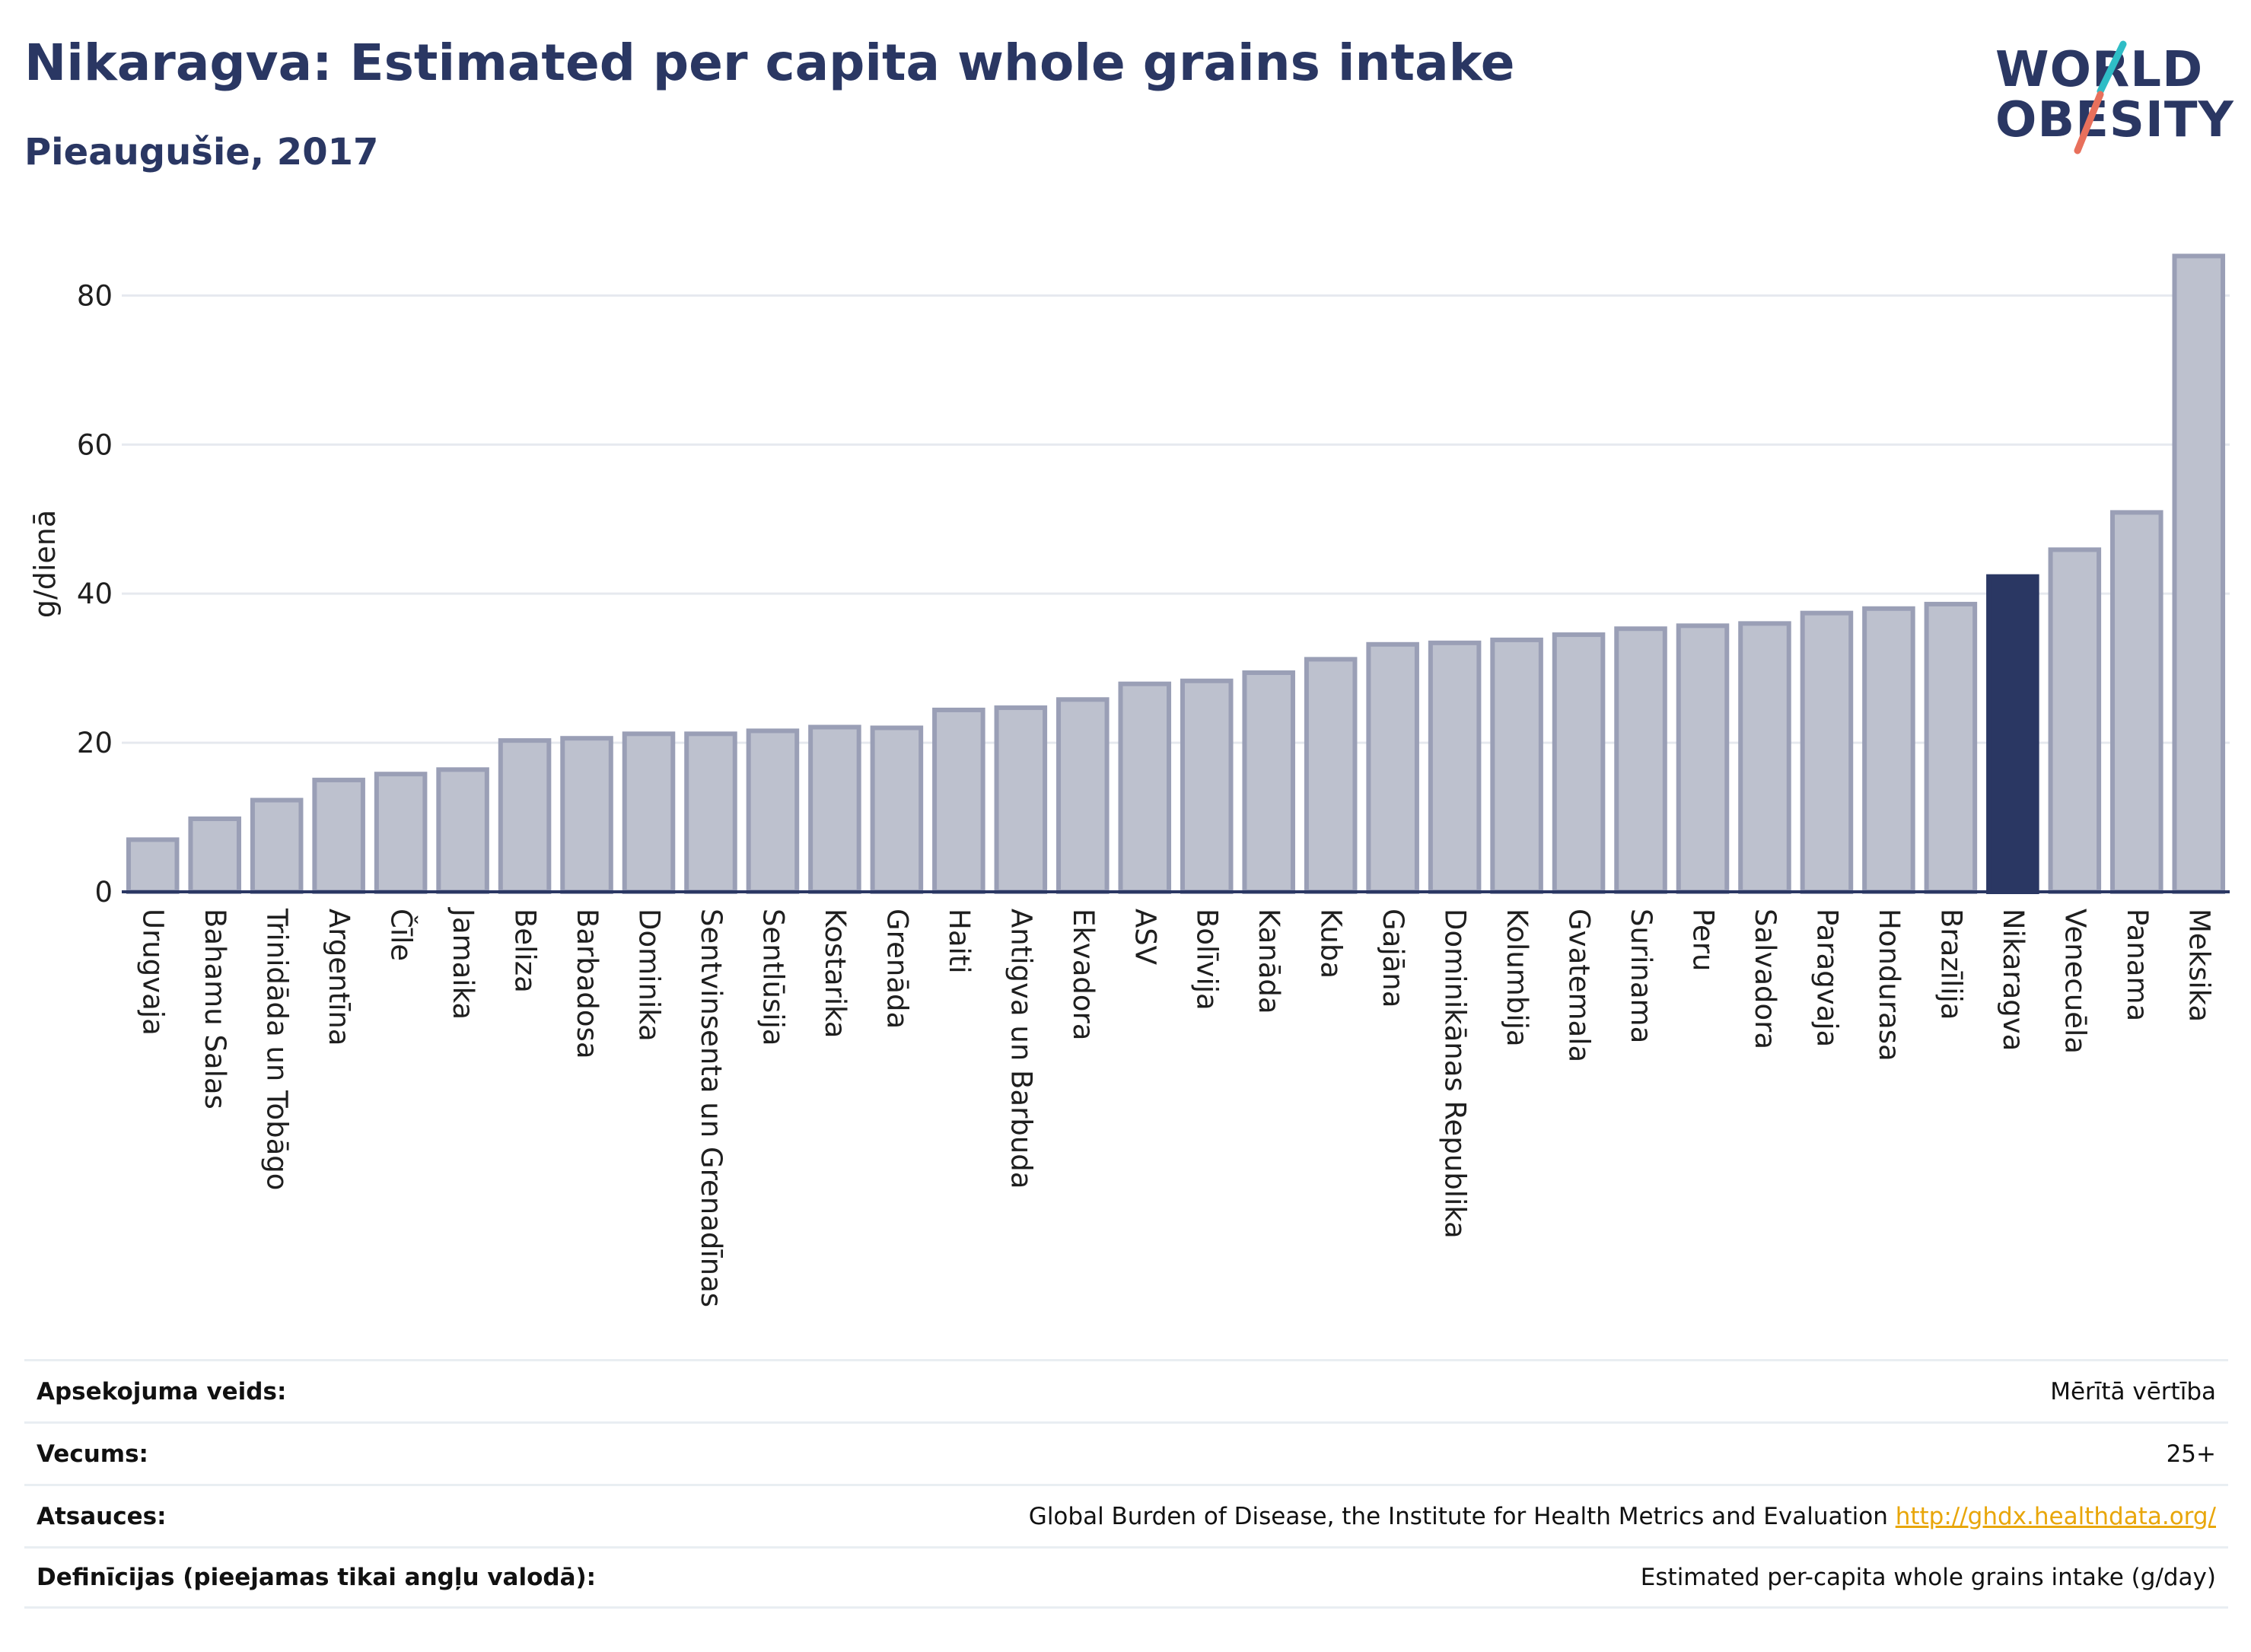 The height and width of the screenshot is (1652, 2251). Describe the element at coordinates (2133, 1391) in the screenshot. I see `info-value: Mērītā vērtība` at that location.